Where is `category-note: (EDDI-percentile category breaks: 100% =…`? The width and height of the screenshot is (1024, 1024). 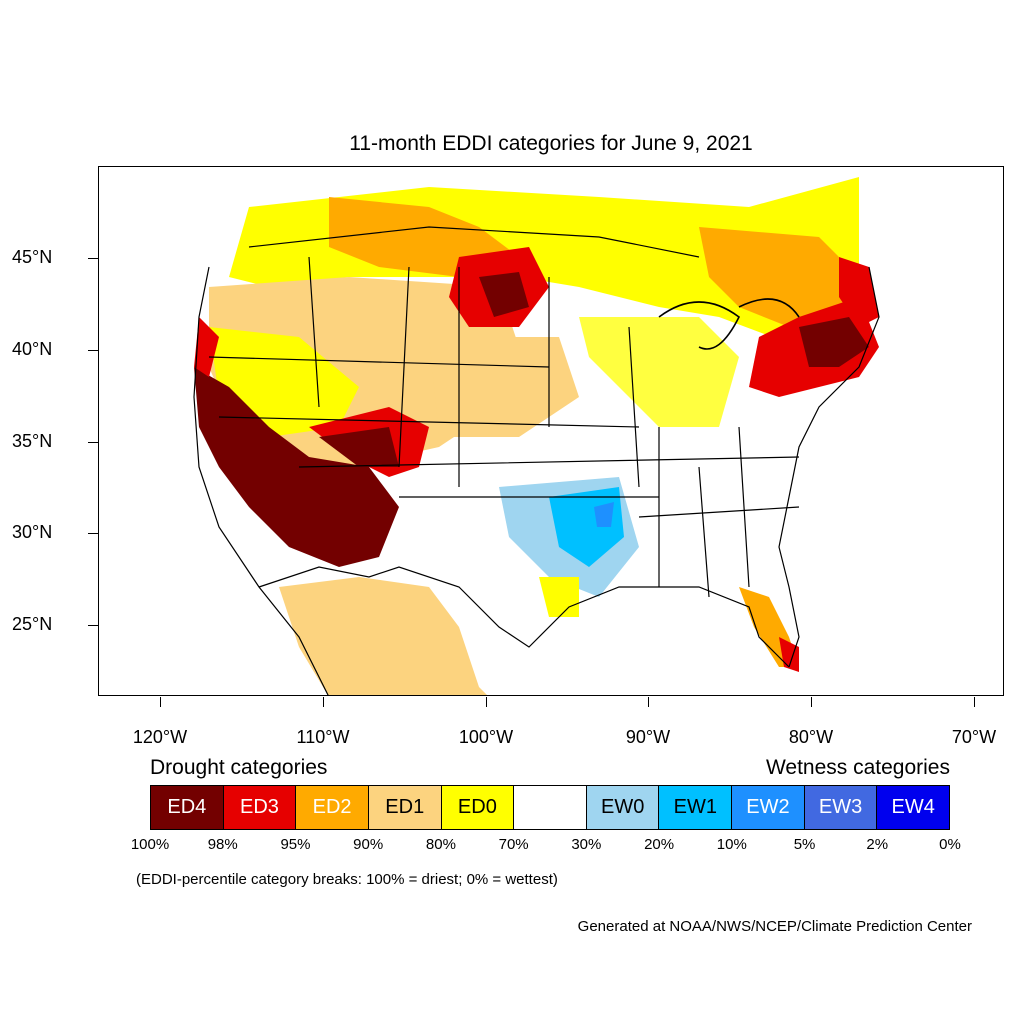
category-note: (EDDI-percentile category breaks: 100% =… is located at coordinates (347, 879).